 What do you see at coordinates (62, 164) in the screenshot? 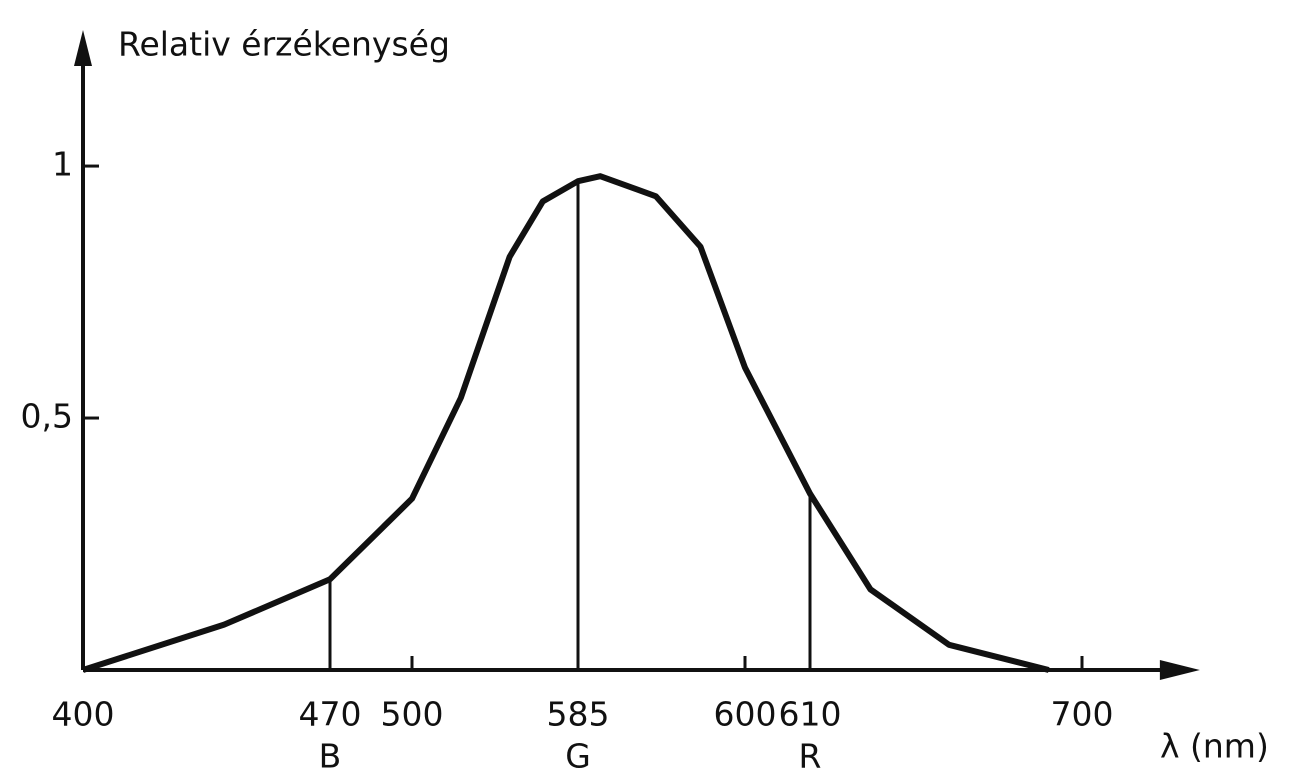
I see `y-tick-label: 1` at bounding box center [62, 164].